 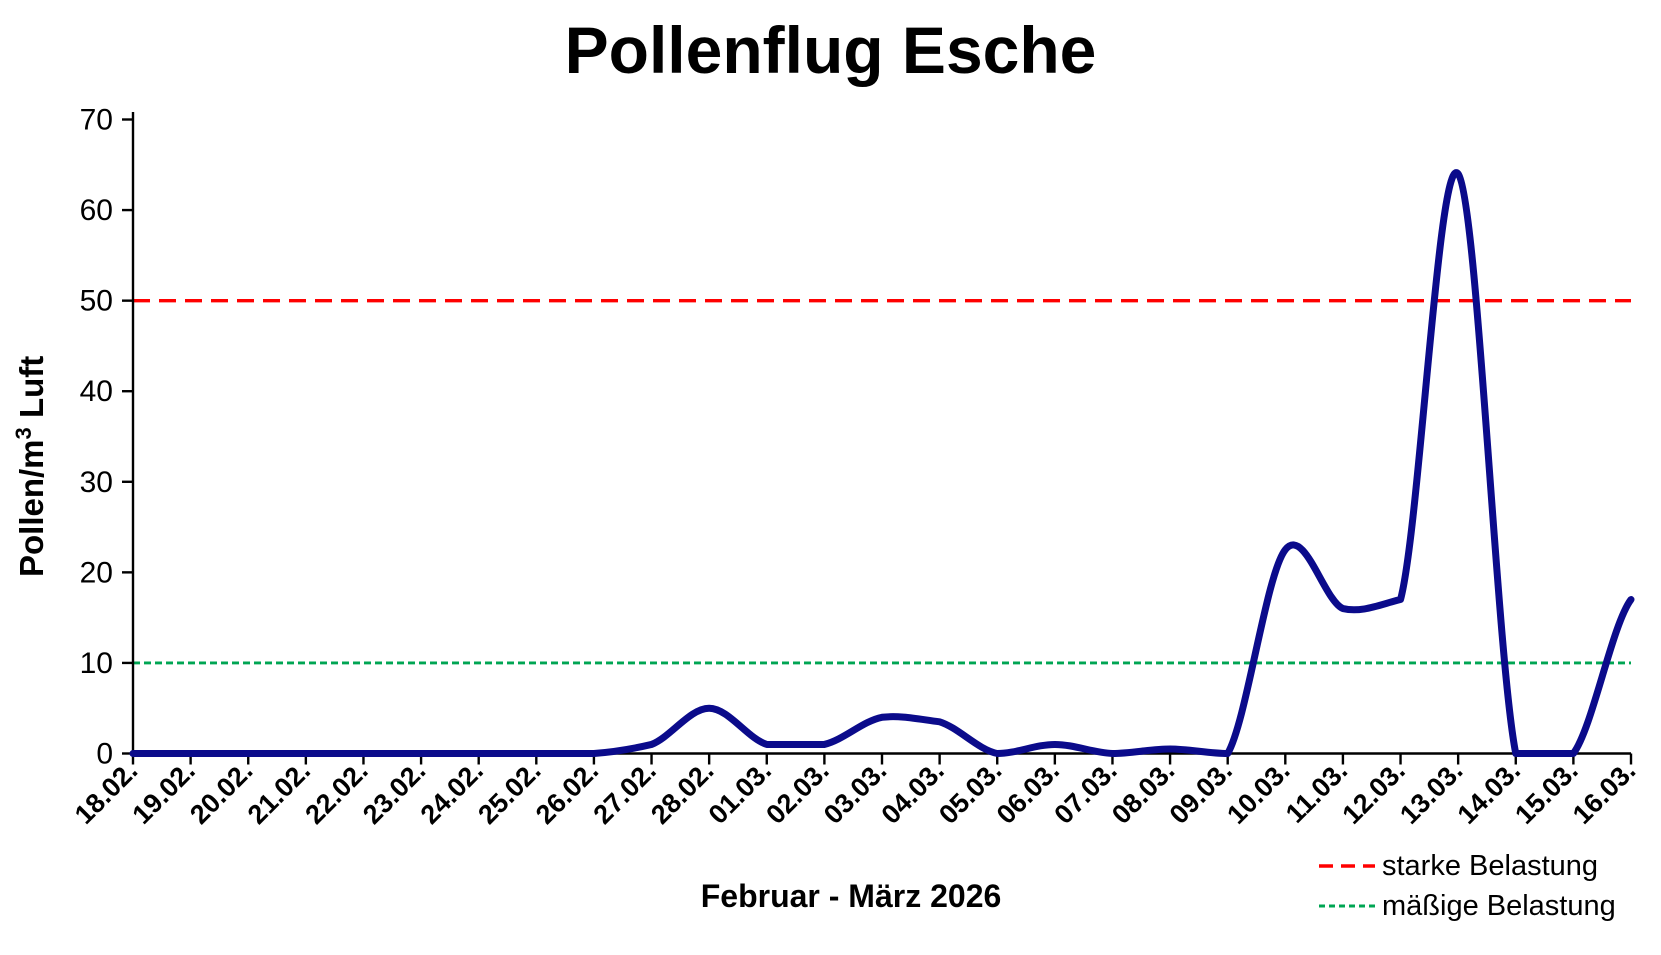 What do you see at coordinates (96, 301) in the screenshot?
I see `y-tick-label: 50` at bounding box center [96, 301].